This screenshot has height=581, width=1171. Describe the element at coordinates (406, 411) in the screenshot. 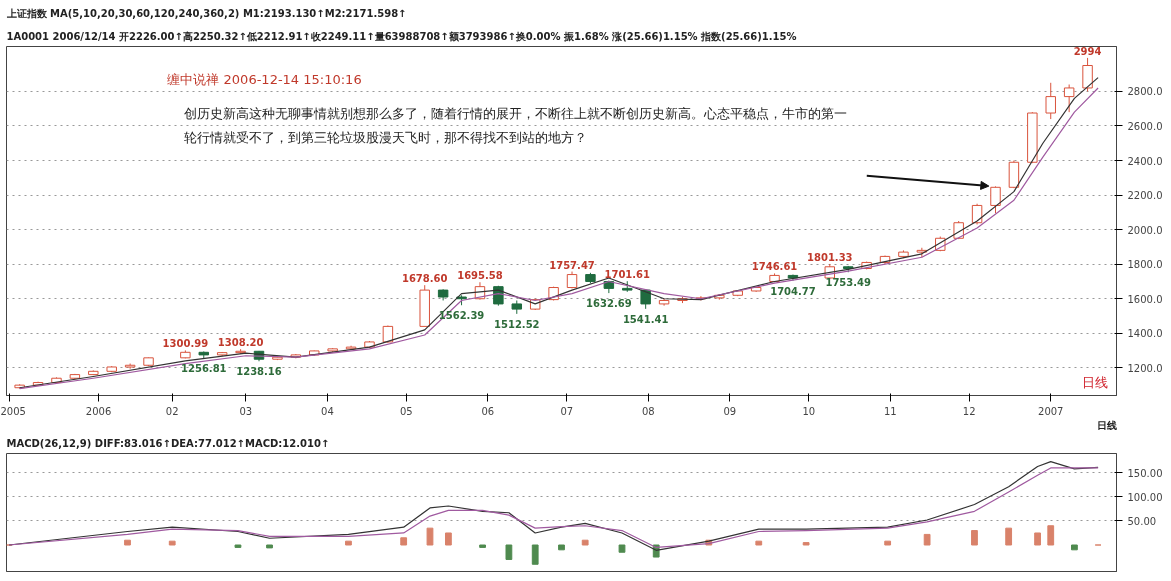

I see `x-tick-label: 05` at that location.